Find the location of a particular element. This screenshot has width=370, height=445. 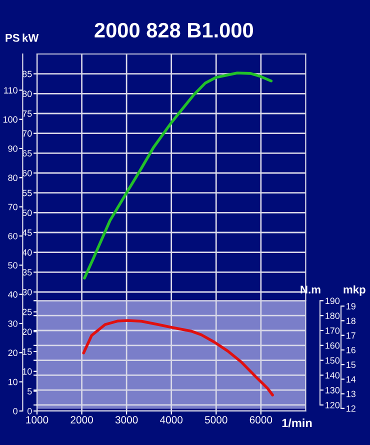

y2-tick-label: 30 is located at coordinates (13, 323).